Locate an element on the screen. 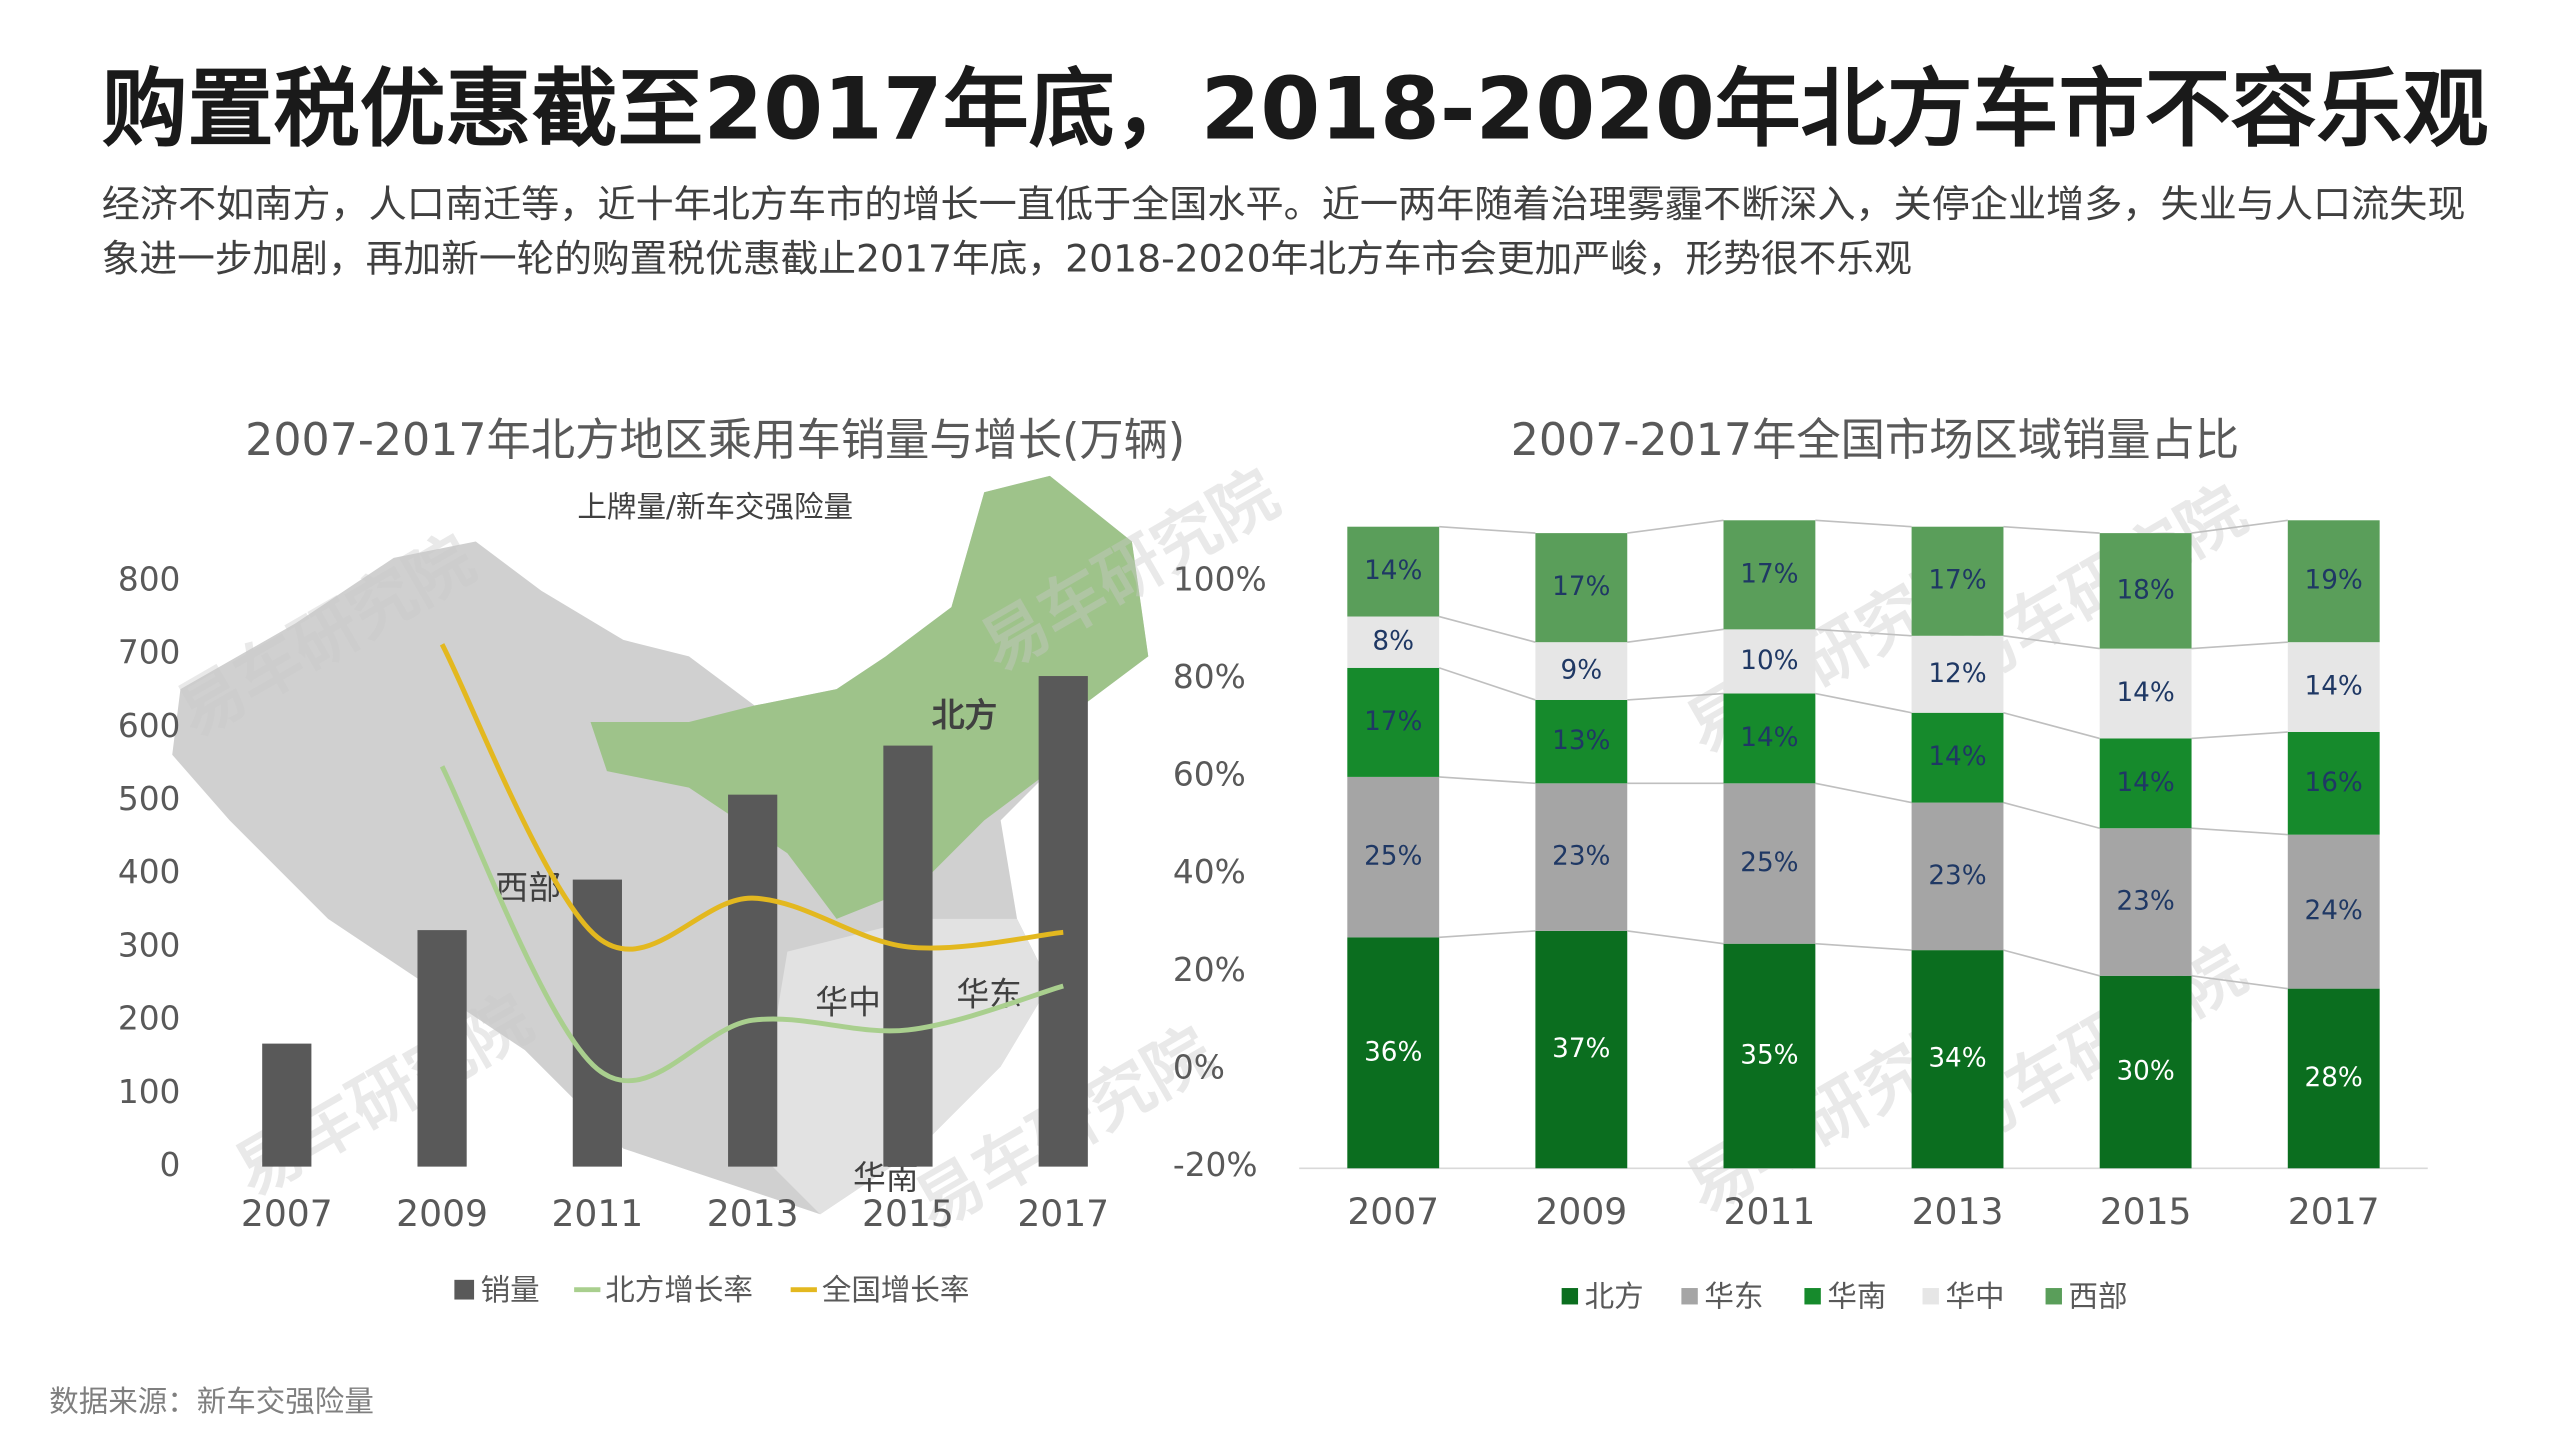 The height and width of the screenshot is (1439, 2559). y2-tick-label: 40% is located at coordinates (1209, 872).